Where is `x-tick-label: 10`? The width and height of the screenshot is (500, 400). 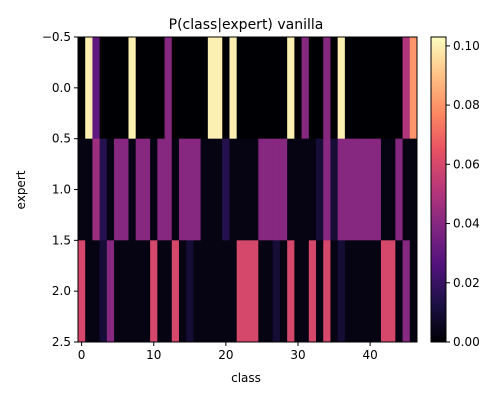
x-tick-label: 10 is located at coordinates (153, 355).